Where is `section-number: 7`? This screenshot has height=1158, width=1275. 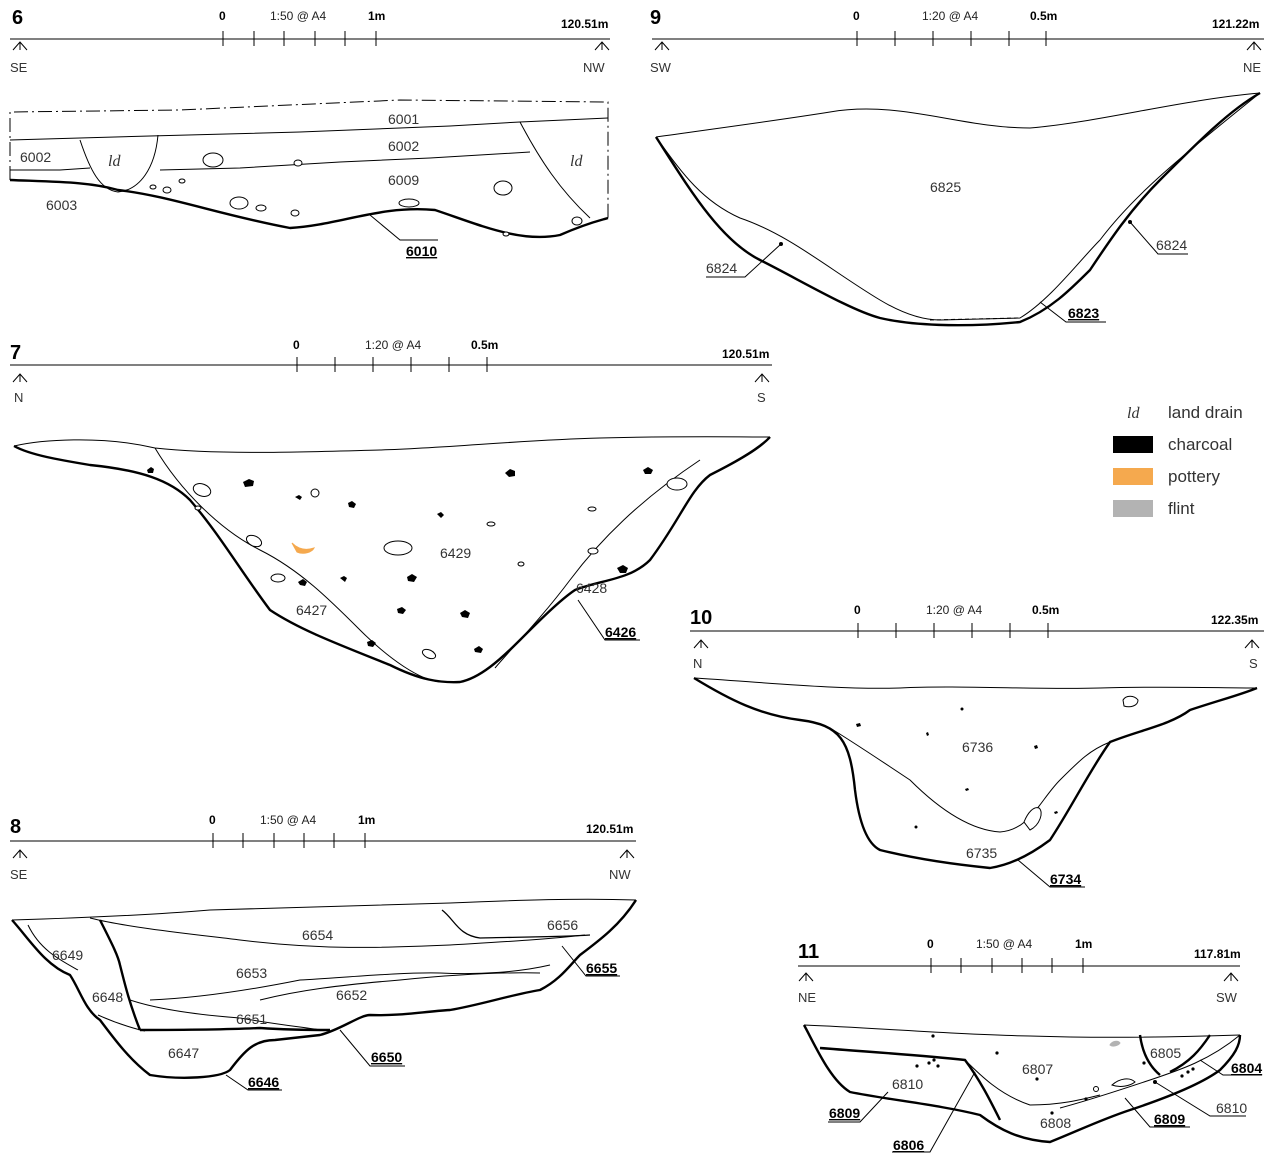
section-number: 7 is located at coordinates (15, 353).